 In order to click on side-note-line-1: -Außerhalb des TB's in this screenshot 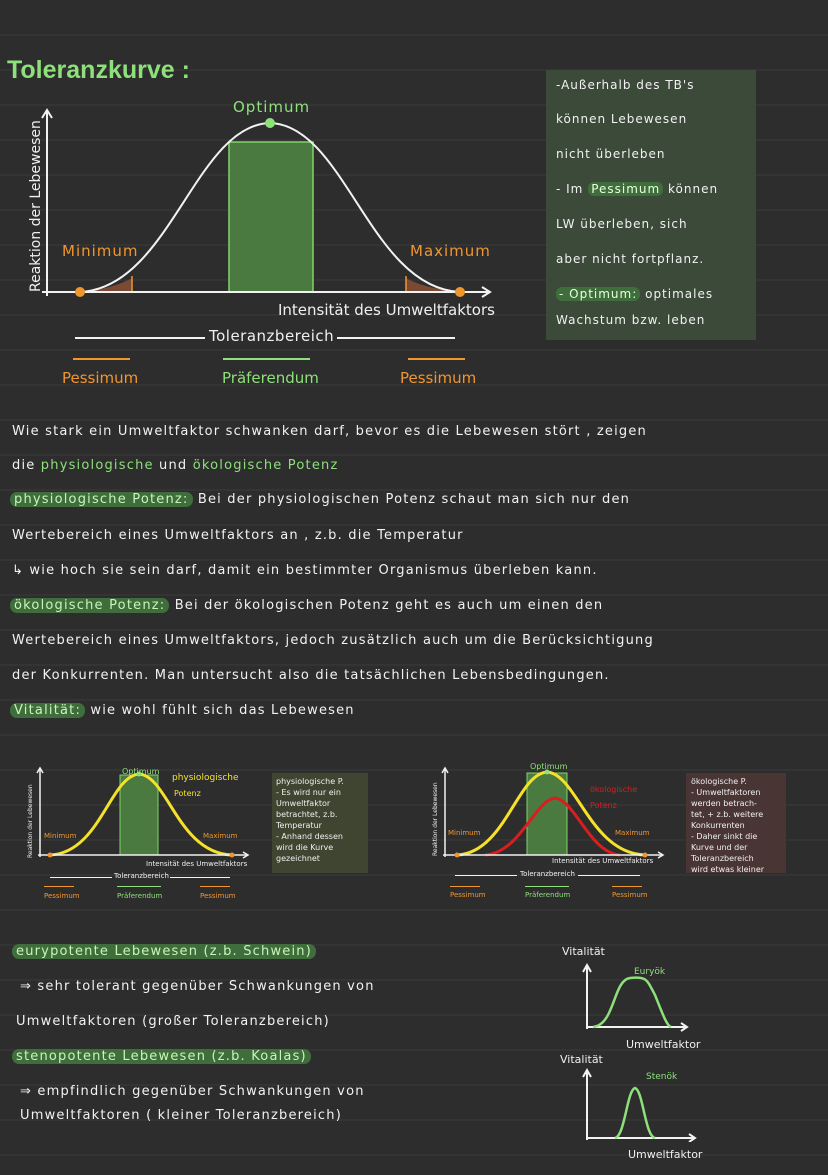, I will do `click(625, 85)`.